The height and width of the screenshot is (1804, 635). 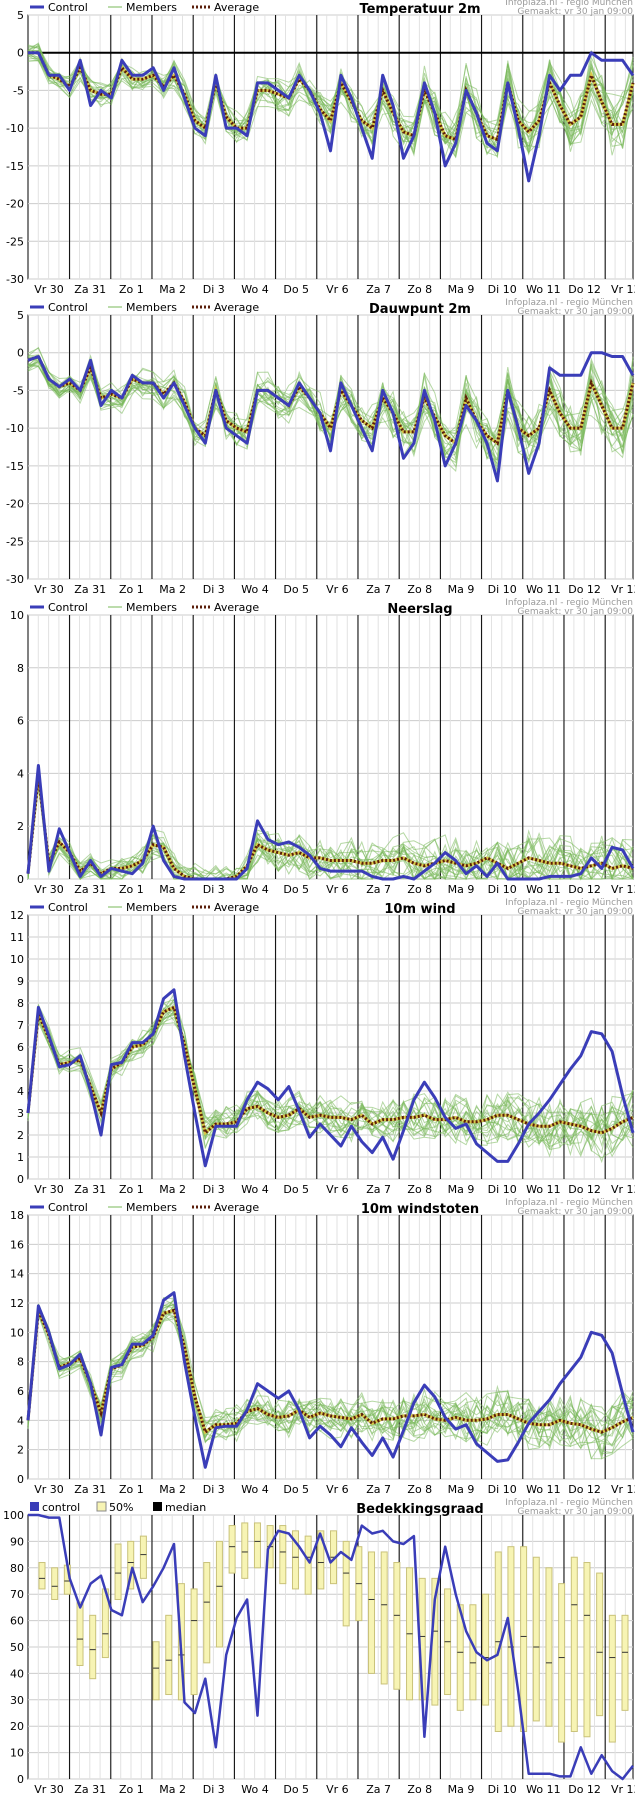 What do you see at coordinates (254, 589) in the screenshot?
I see `day-label: Wo 4` at bounding box center [254, 589].